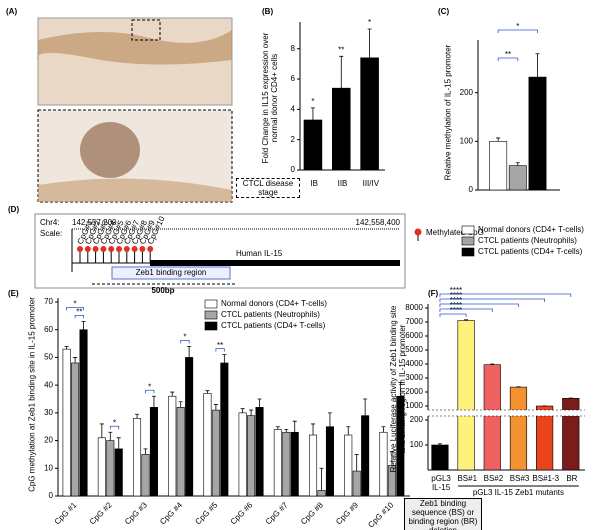  Describe the element at coordinates (293, 139) in the screenshot. I see `y-tick-label: 2` at that location.